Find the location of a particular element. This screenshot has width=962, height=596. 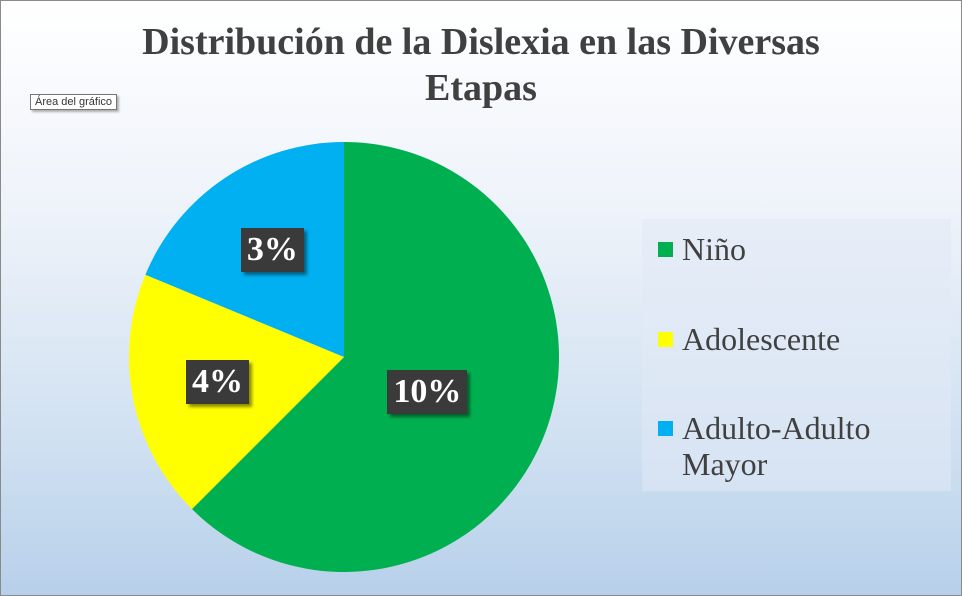

legend-swatch-adulto is located at coordinates (665, 428).